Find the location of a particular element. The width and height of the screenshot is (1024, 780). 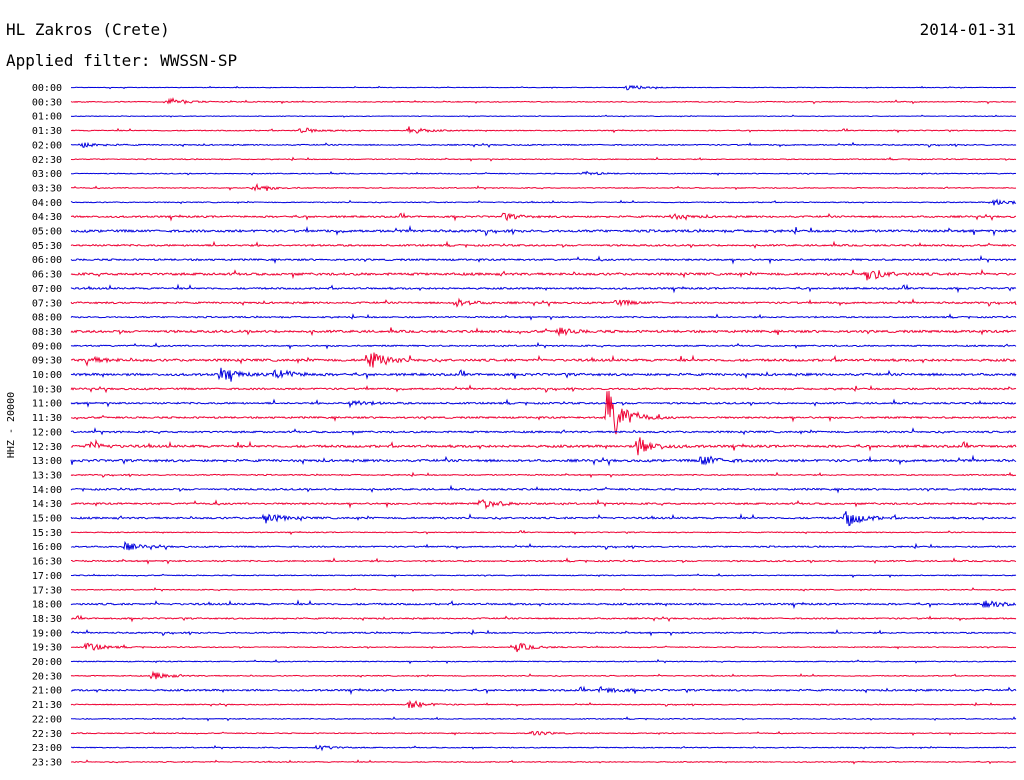

row-time-label: 01:30 is located at coordinates (47, 131).